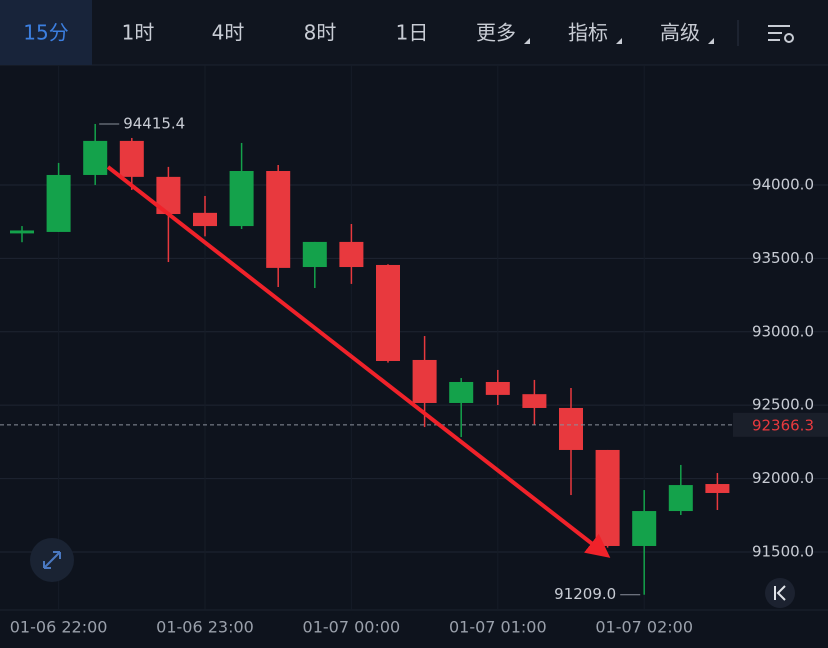  Describe the element at coordinates (644, 627) in the screenshot. I see `x-tick-label: 01-07 02:00` at that location.